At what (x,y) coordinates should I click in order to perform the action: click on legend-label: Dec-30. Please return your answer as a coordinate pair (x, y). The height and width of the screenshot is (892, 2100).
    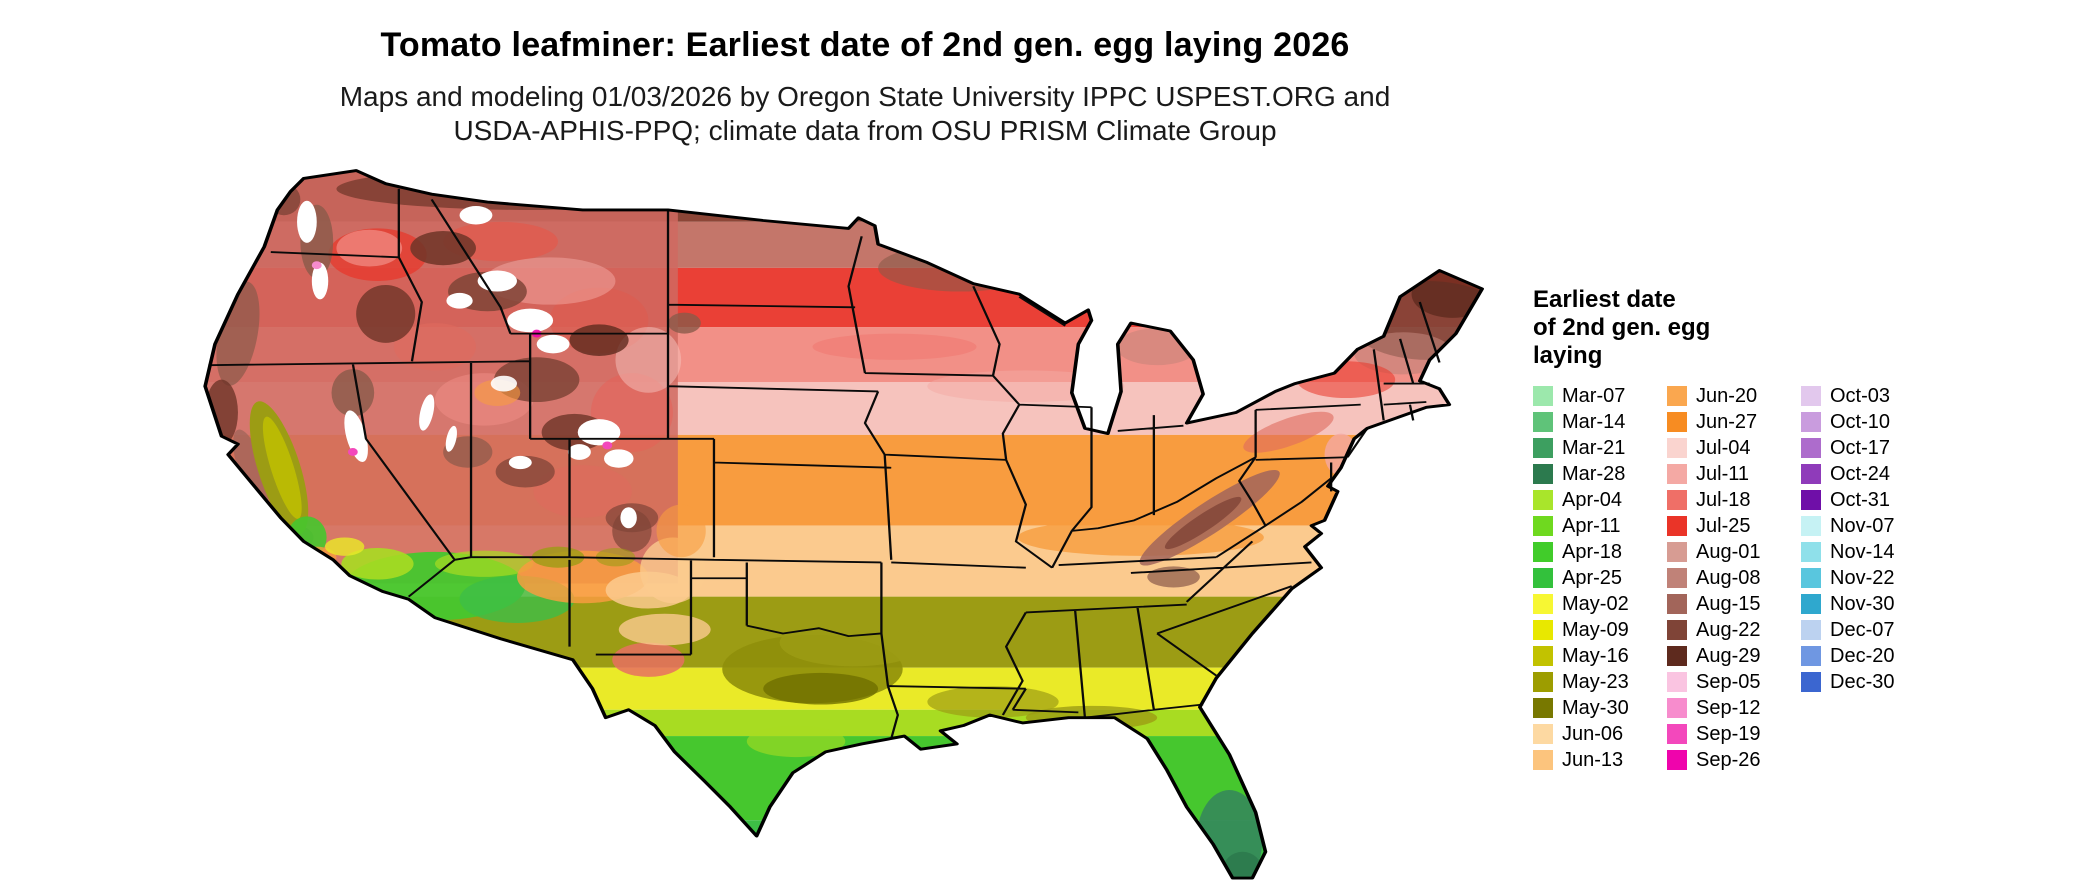
    Looking at the image, I should click on (1862, 682).